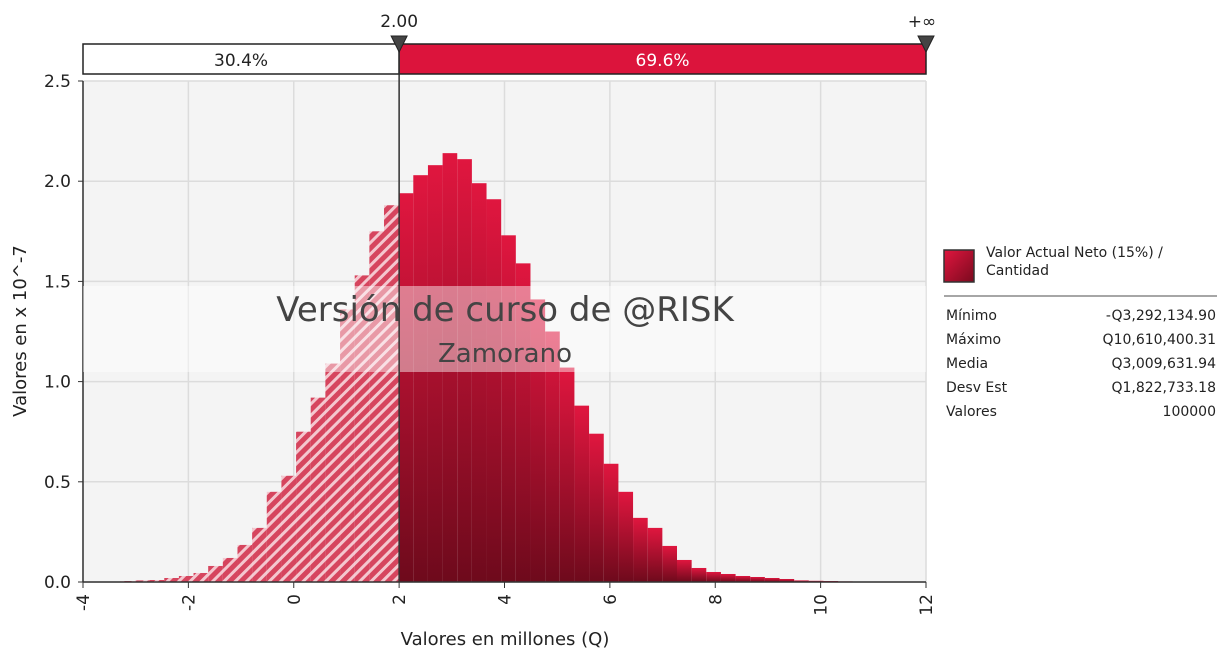 This screenshot has width=1219, height=656. What do you see at coordinates (1163, 388) in the screenshot?
I see `stat-value: Q1,822,733.18` at bounding box center [1163, 388].